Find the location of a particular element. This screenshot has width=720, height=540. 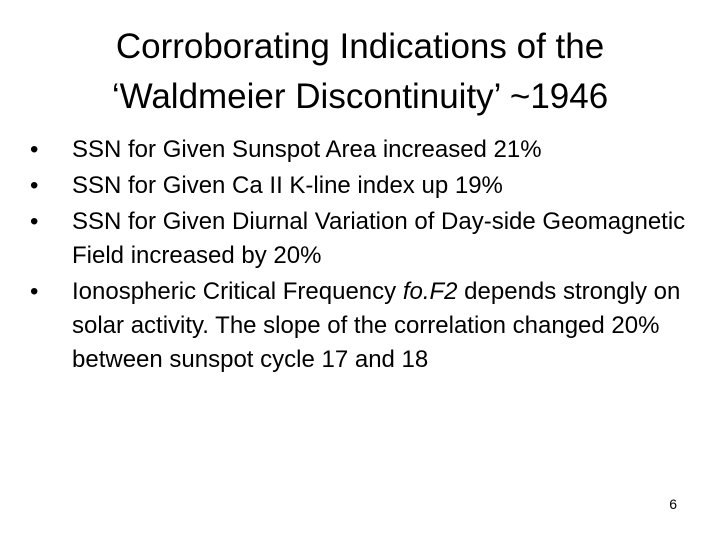

bullet-item: SSN for Given Ca II K-line index up 19% is located at coordinates (358, 186).